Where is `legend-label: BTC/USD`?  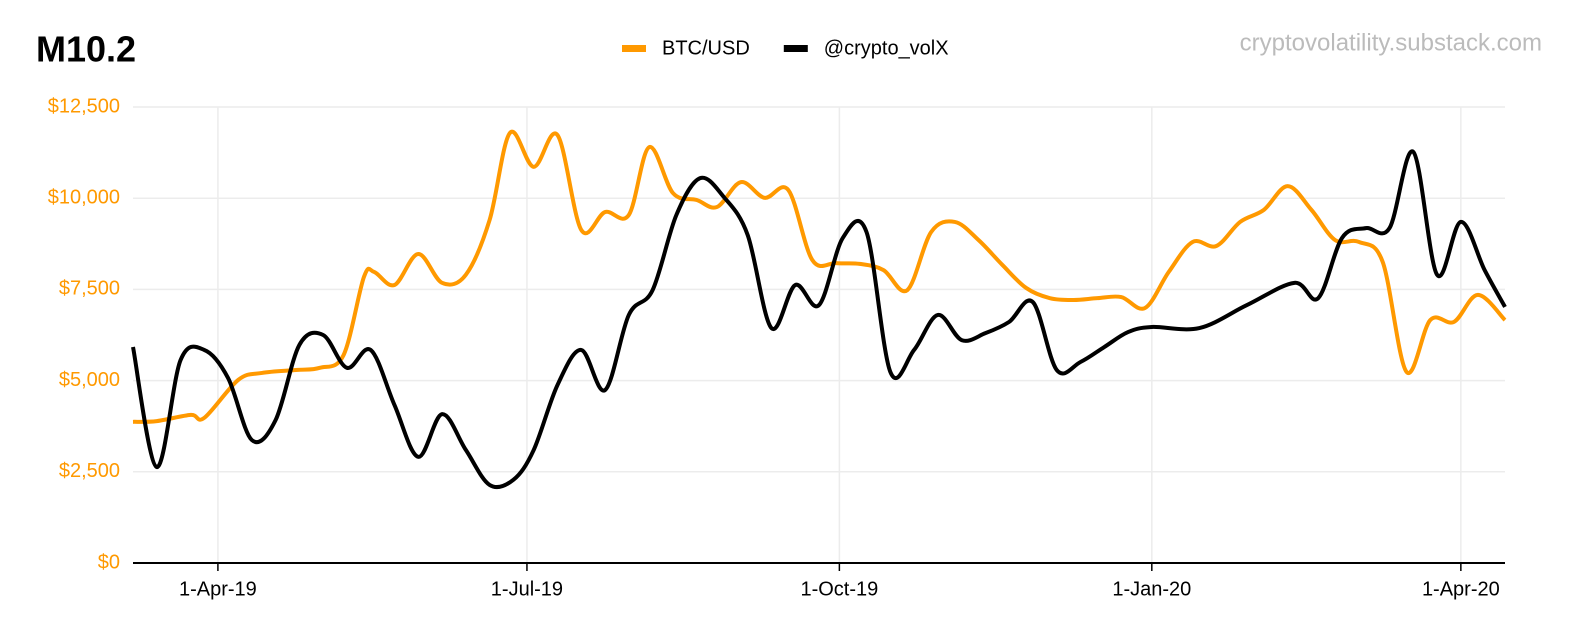 legend-label: BTC/USD is located at coordinates (706, 48).